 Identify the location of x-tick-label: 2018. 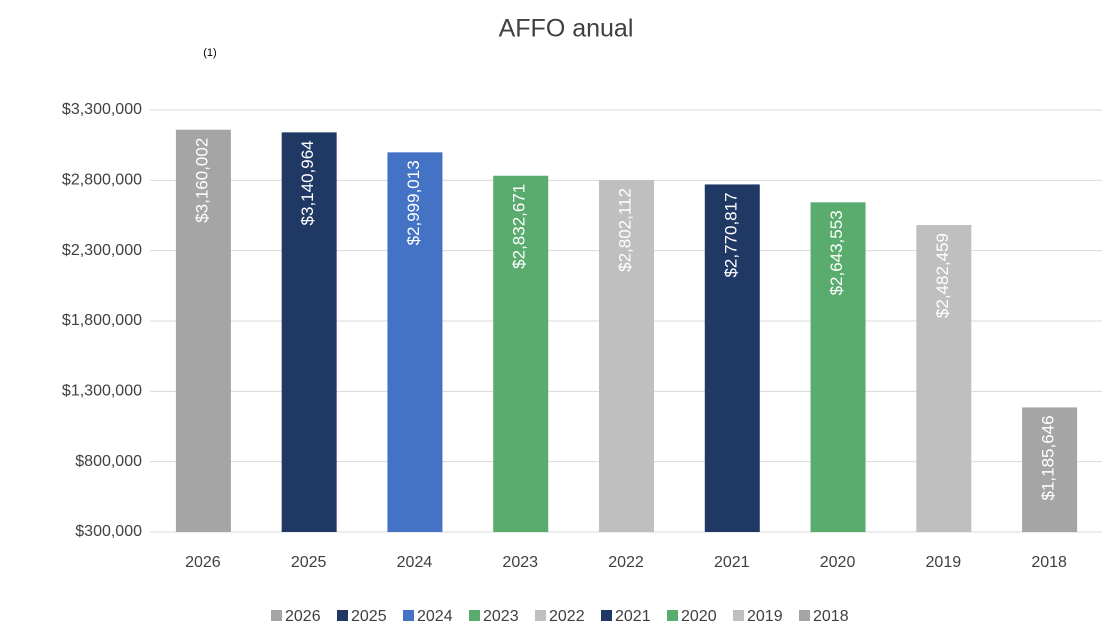
(1049, 562).